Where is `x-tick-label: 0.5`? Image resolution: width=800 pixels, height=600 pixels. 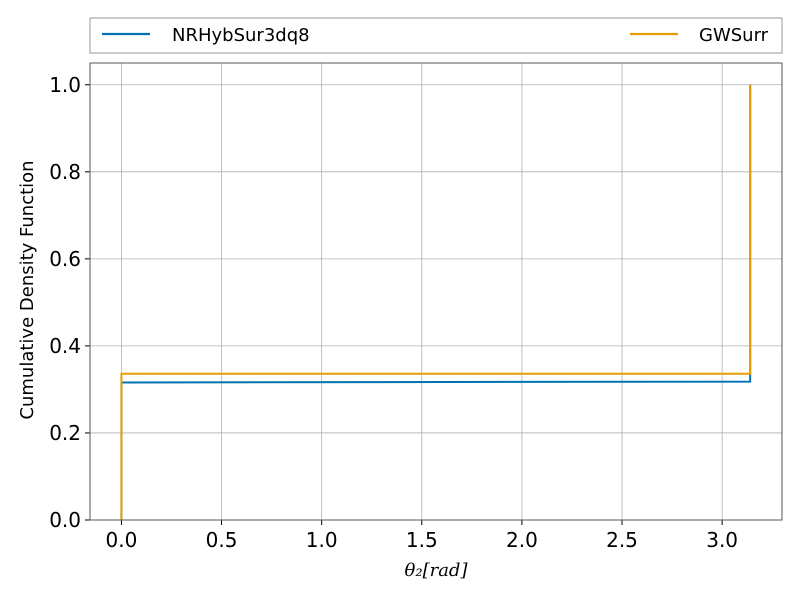
x-tick-label: 0.5 is located at coordinates (222, 540).